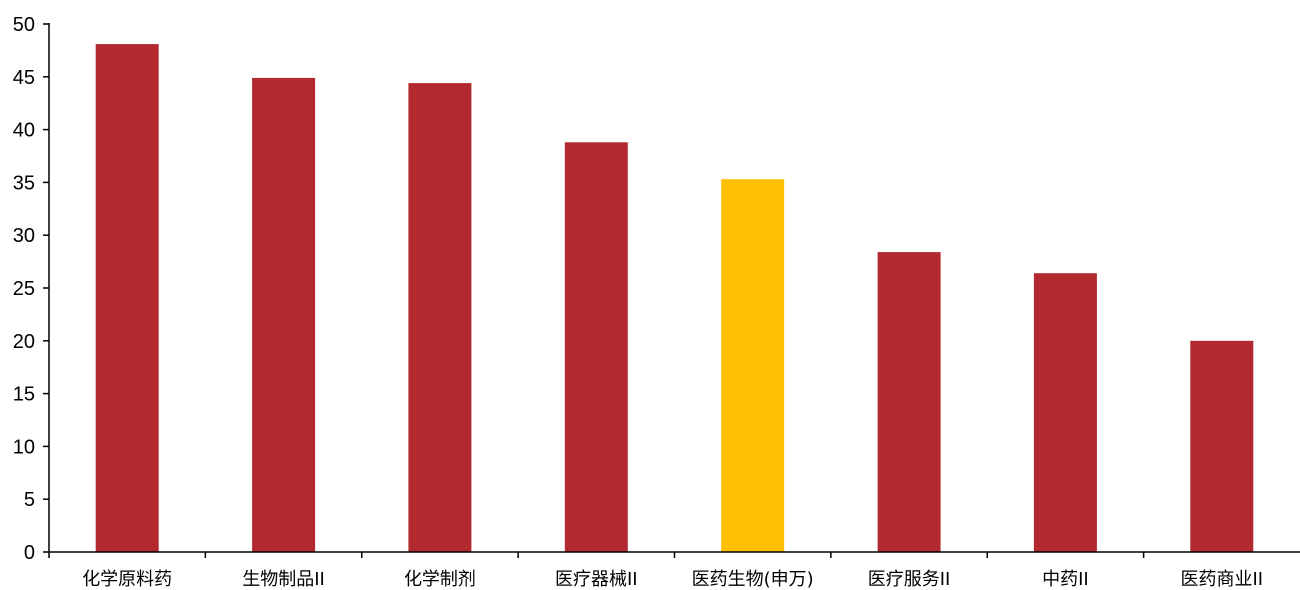 The height and width of the screenshot is (590, 1300). I want to click on x-category-label-7: 医药商业II, so click(1222, 579).